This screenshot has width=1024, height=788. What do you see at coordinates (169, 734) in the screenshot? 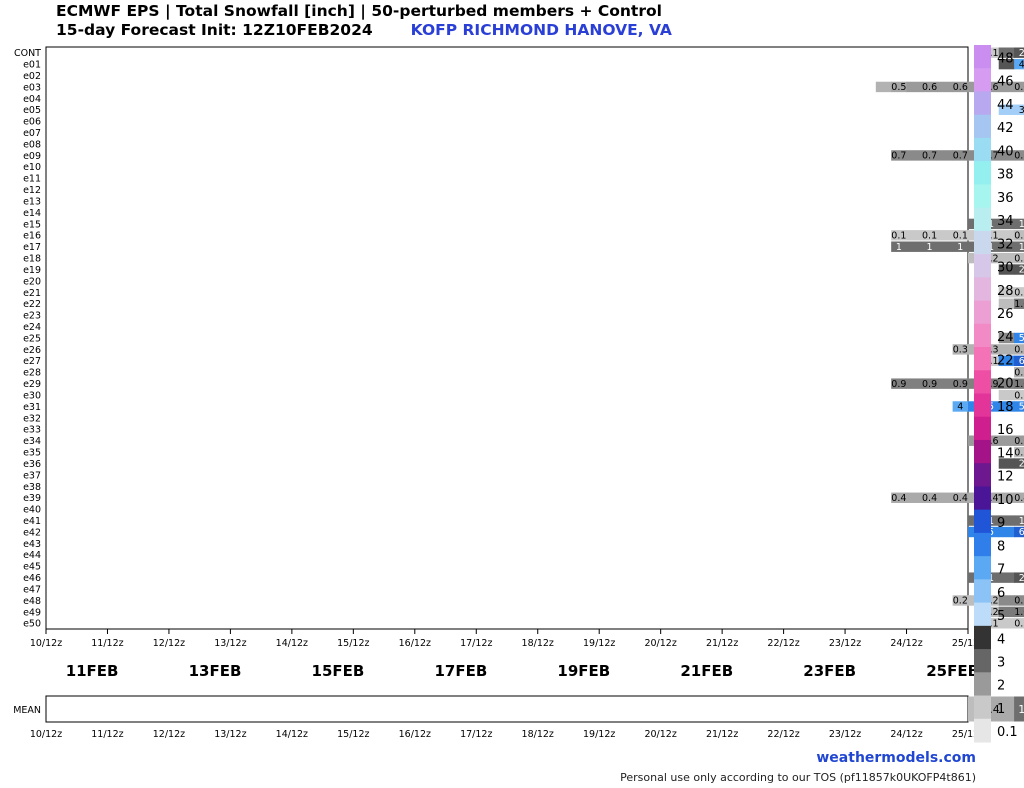
I see `mean-x-tick-label: 12/12z` at bounding box center [169, 734].